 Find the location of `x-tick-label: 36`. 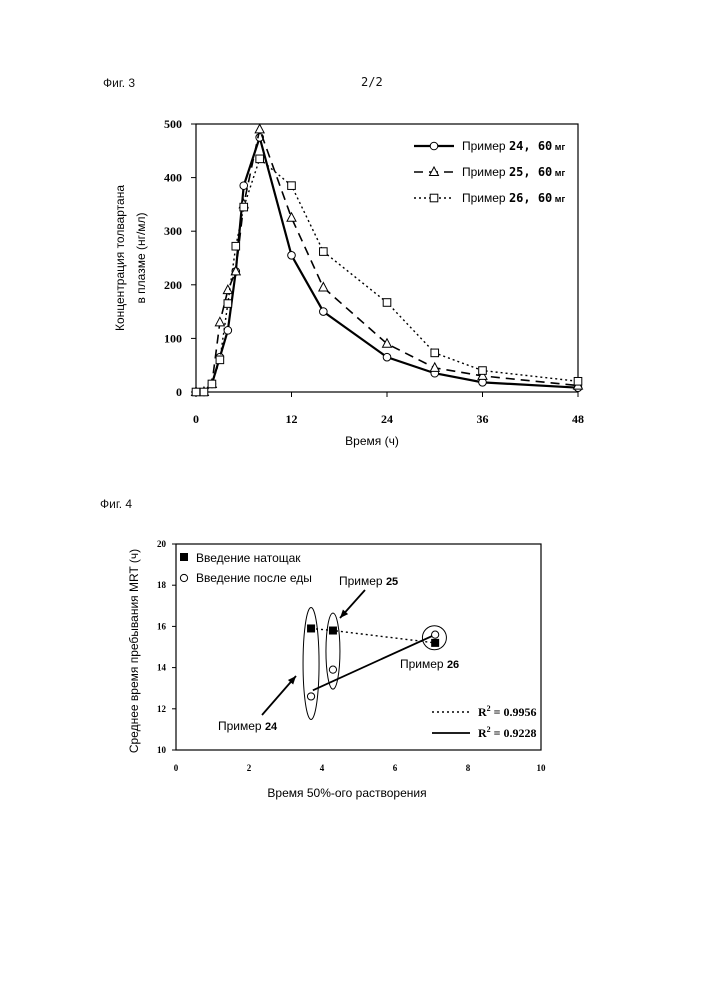

x-tick-label: 36 is located at coordinates (483, 419).